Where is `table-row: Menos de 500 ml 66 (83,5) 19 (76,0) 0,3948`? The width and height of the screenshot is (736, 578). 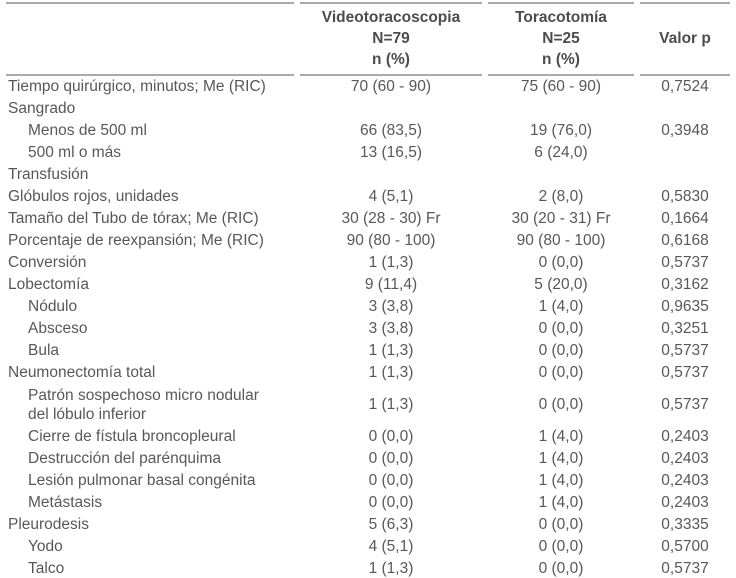
table-row: Menos de 500 ml 66 (83,5) 19 (76,0) 0,3948 is located at coordinates (368, 131).